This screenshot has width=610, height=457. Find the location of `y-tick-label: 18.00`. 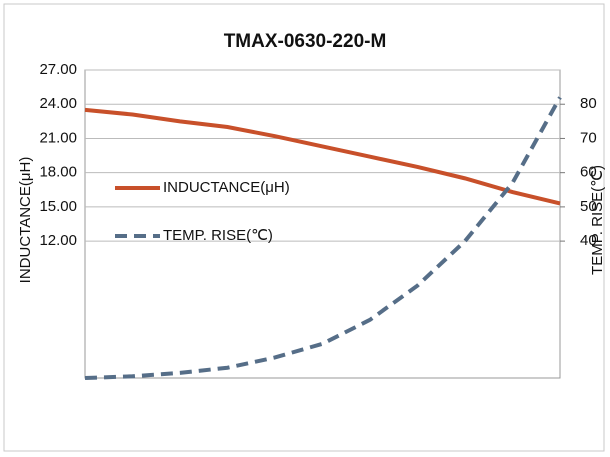

y-tick-label: 18.00 is located at coordinates (58, 172).